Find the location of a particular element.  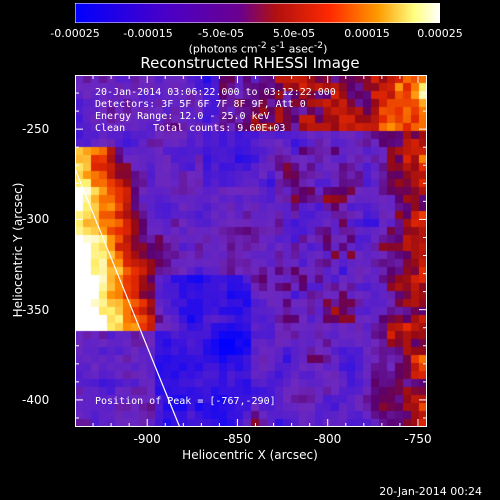

x-axis-label: Heliocentric X (arcsec) is located at coordinates (250, 455).